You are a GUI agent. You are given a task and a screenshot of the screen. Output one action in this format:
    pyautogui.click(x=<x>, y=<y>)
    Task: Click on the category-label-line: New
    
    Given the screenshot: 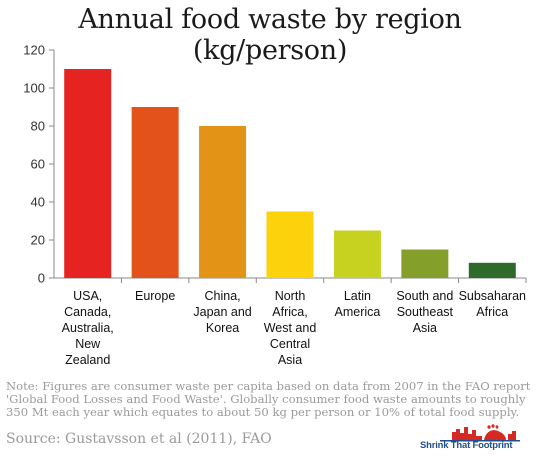 What is the action you would take?
    pyautogui.click(x=88, y=344)
    